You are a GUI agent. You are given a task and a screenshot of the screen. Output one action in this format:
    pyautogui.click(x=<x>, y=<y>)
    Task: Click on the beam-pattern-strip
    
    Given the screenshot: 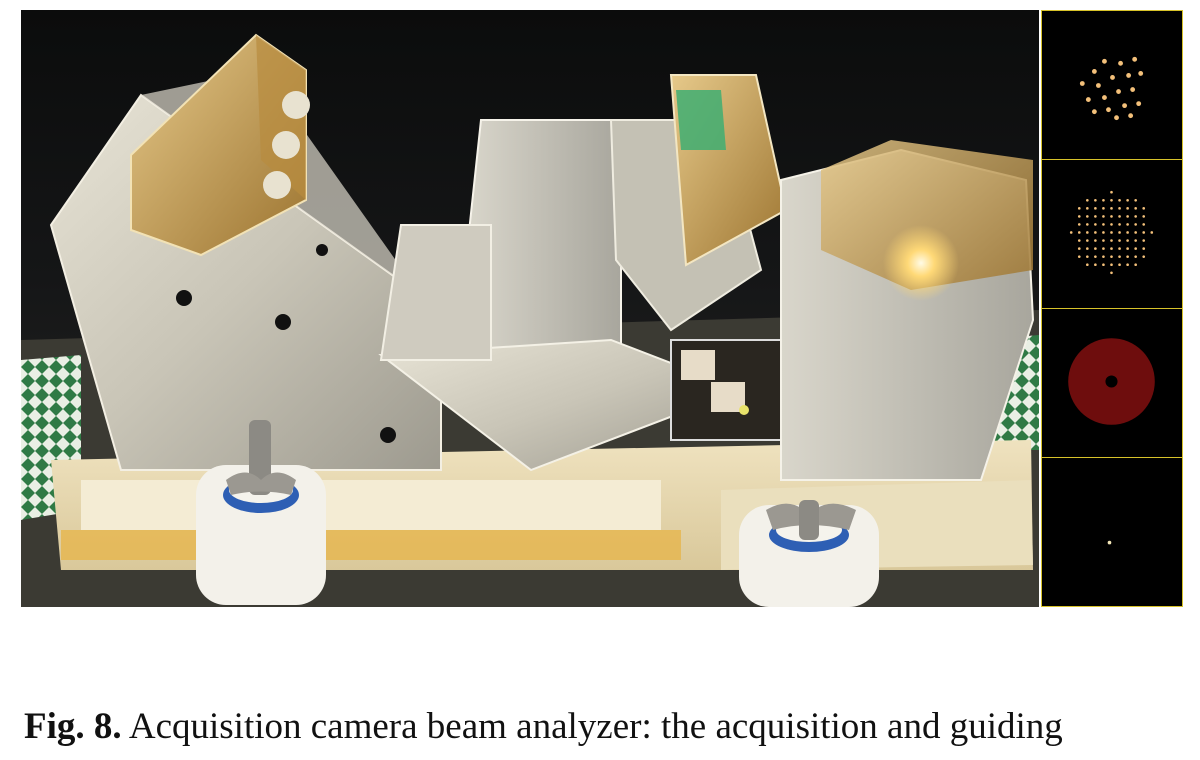 What is the action you would take?
    pyautogui.click(x=1112, y=308)
    